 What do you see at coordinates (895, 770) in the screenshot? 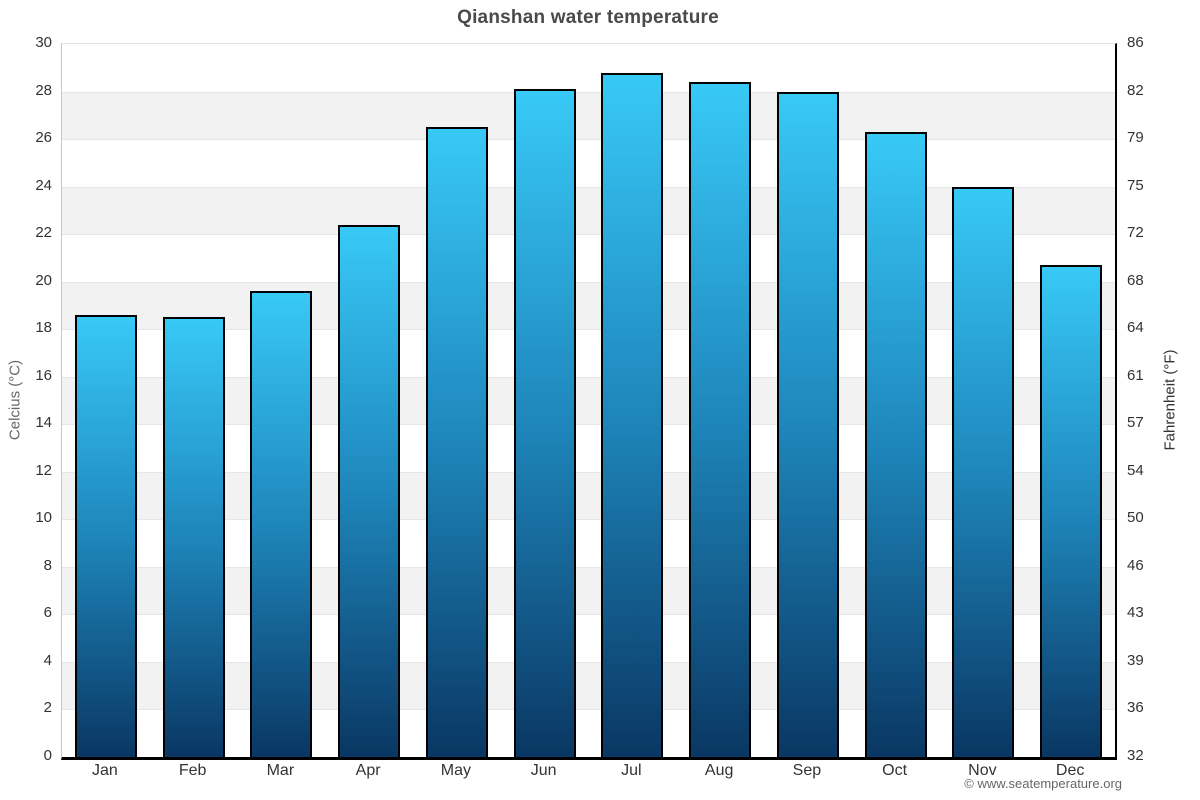
I see `x-tick-label-month: Oct` at bounding box center [895, 770].